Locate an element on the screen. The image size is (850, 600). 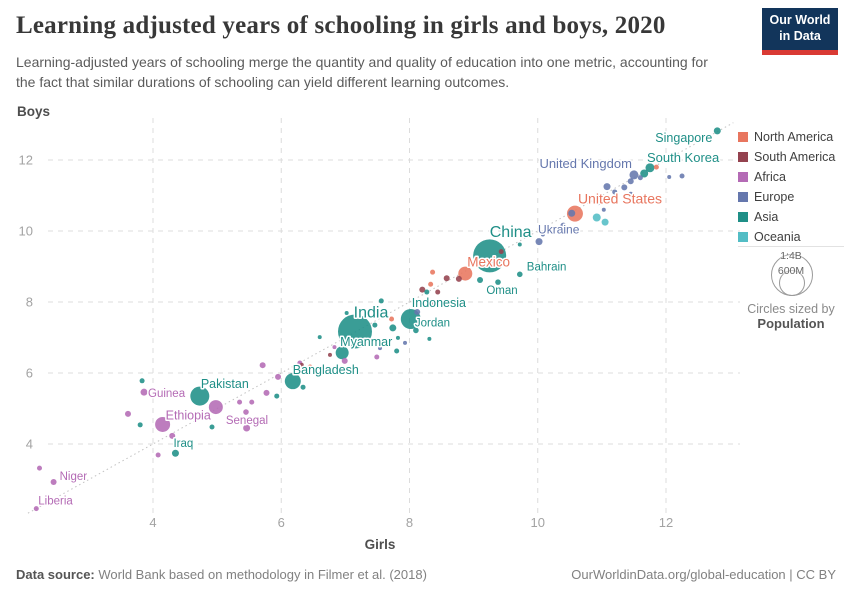
dot-bahrain is located at coordinates (519, 274).